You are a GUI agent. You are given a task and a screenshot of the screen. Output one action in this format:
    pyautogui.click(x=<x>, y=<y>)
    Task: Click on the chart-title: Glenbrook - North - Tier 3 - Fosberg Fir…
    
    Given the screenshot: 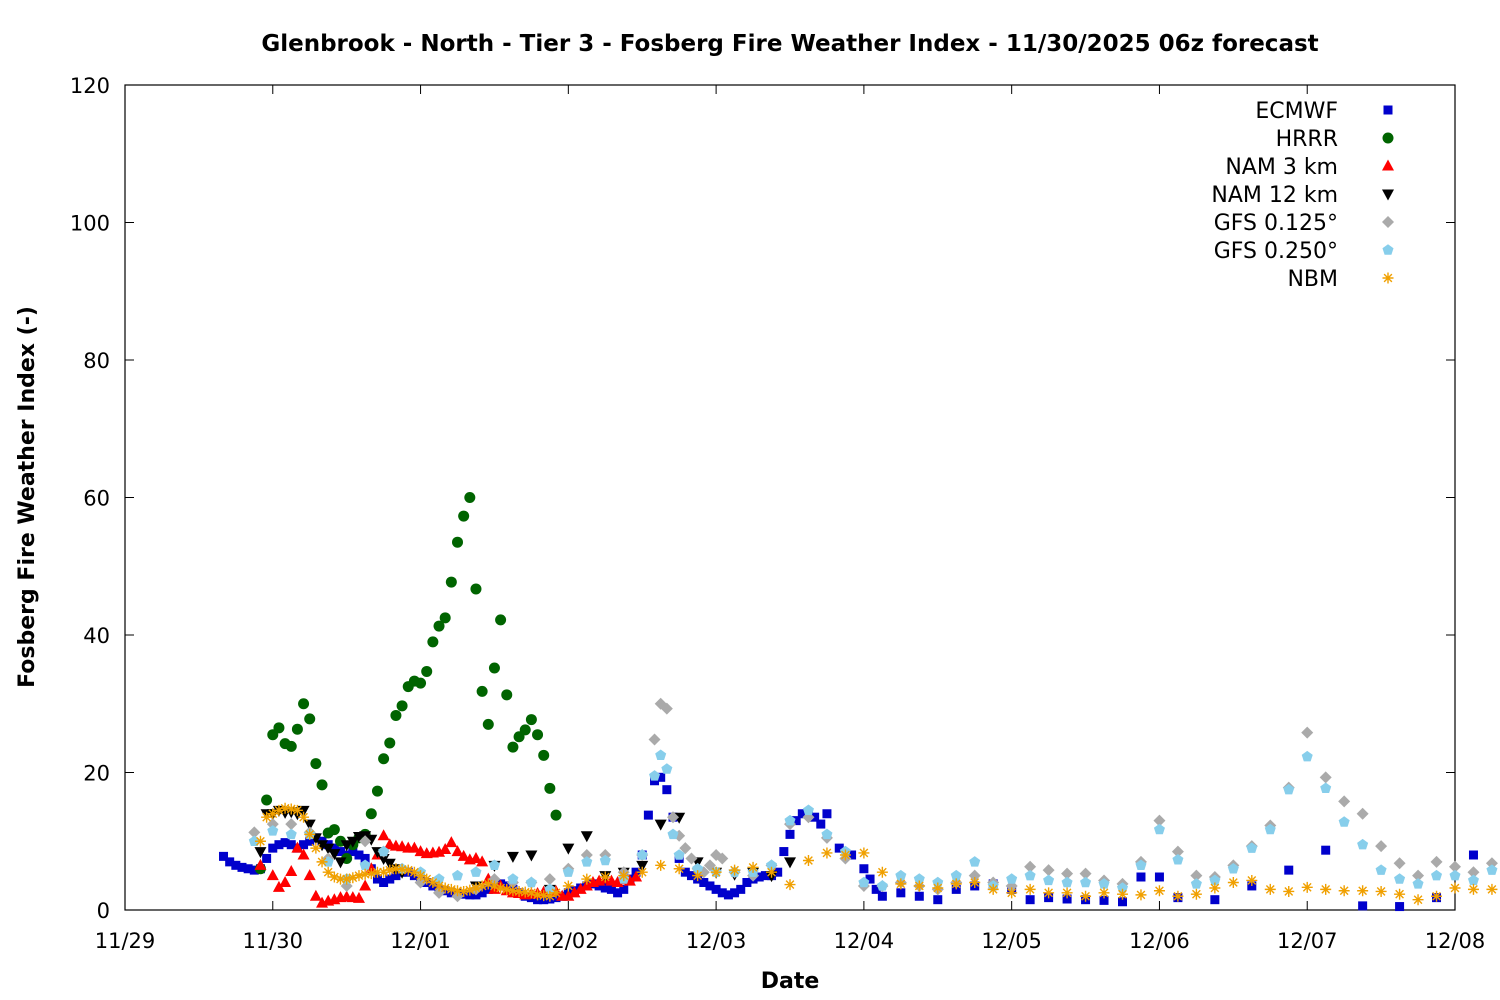 What is the action you would take?
    pyautogui.click(x=789, y=44)
    